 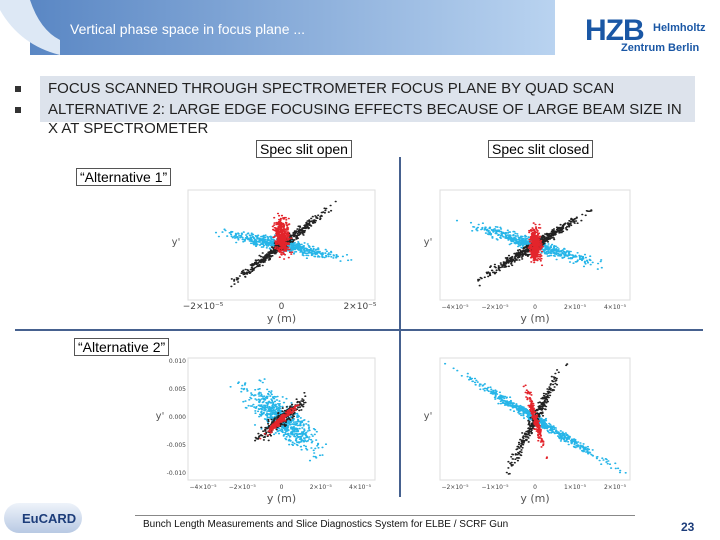 What do you see at coordinates (400, 327) in the screenshot?
I see `divider-vertical` at bounding box center [400, 327].